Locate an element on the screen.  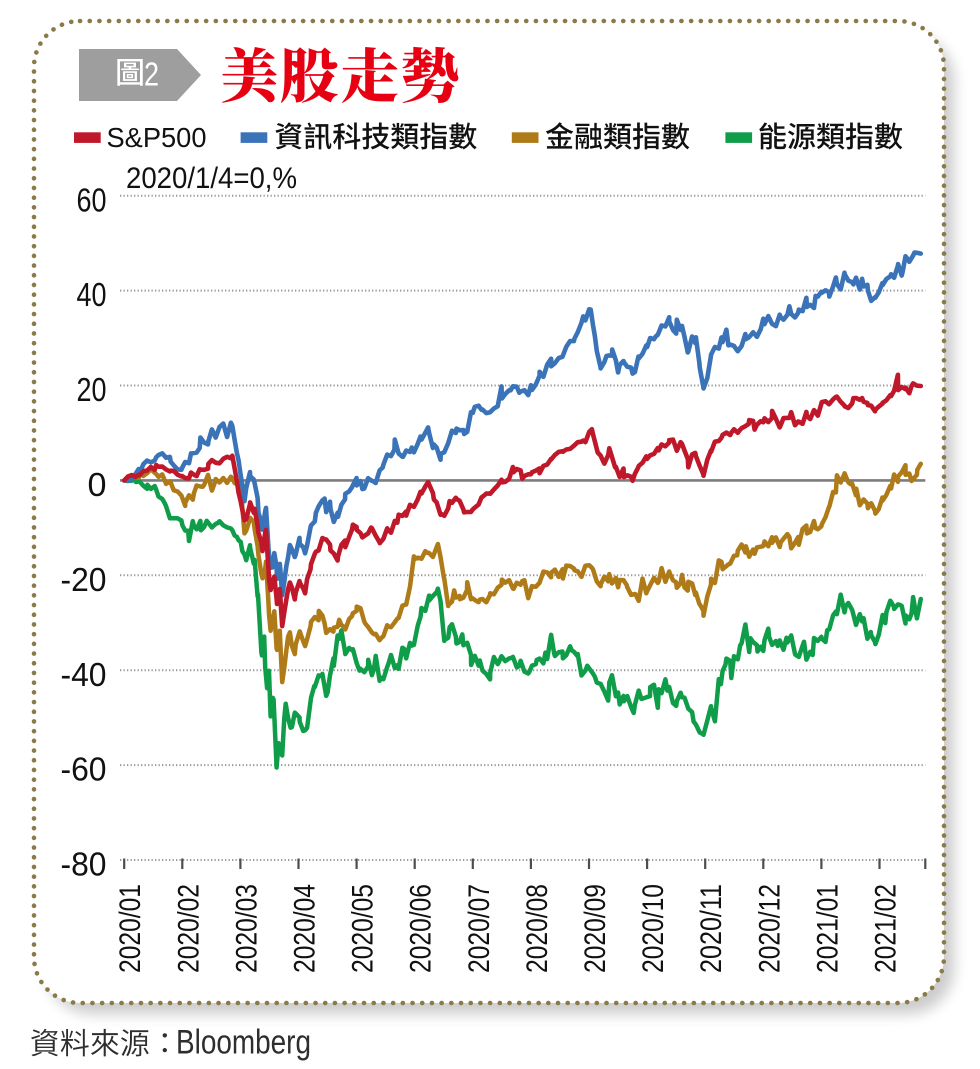
svg-text: Bloomberg is located at coordinates (243, 1043).